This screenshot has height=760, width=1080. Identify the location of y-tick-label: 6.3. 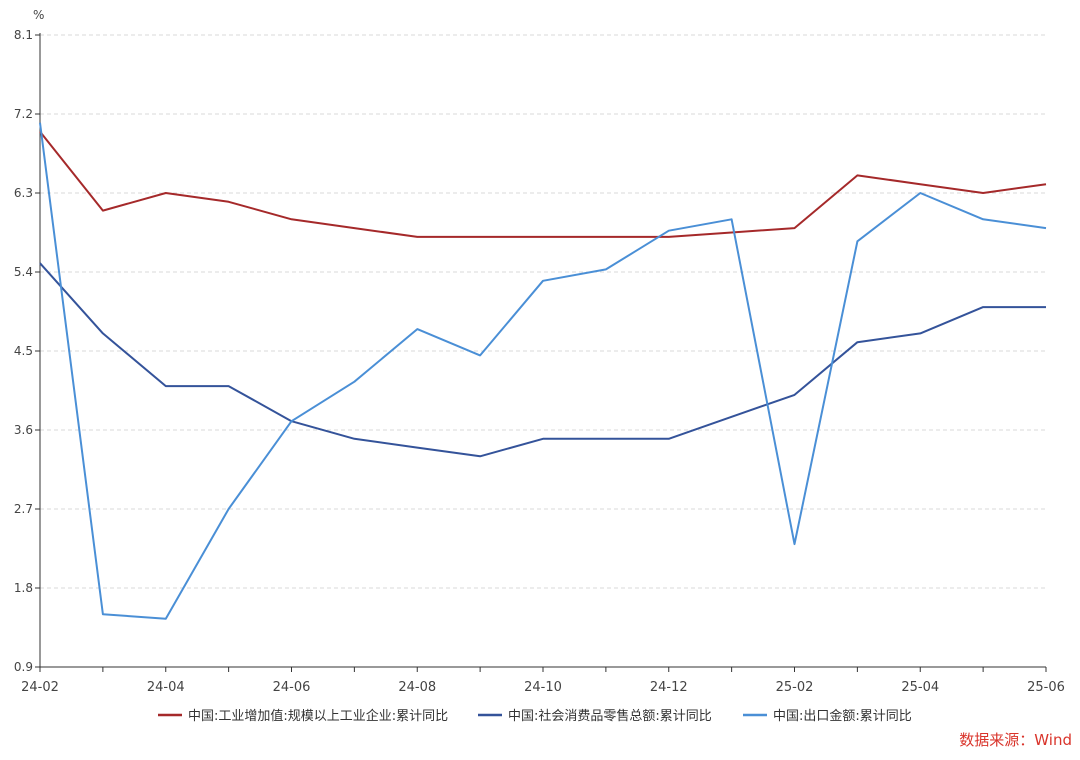
(23, 193).